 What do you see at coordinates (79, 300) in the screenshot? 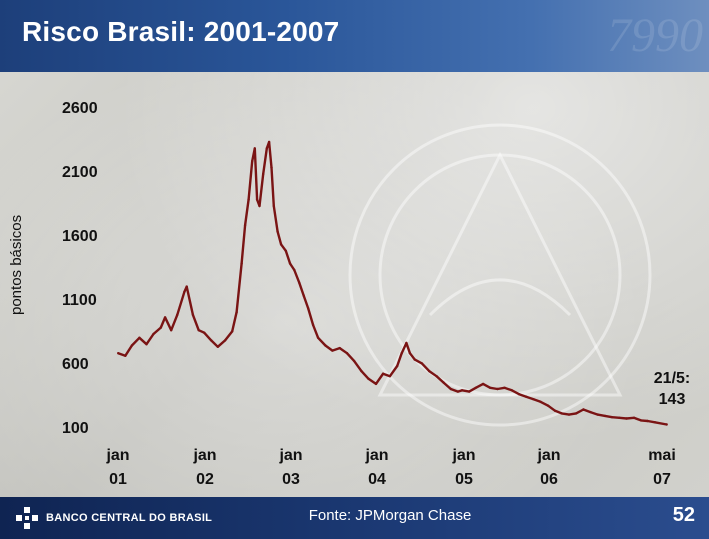
I see `y-tick-label: 1100` at bounding box center [79, 300].